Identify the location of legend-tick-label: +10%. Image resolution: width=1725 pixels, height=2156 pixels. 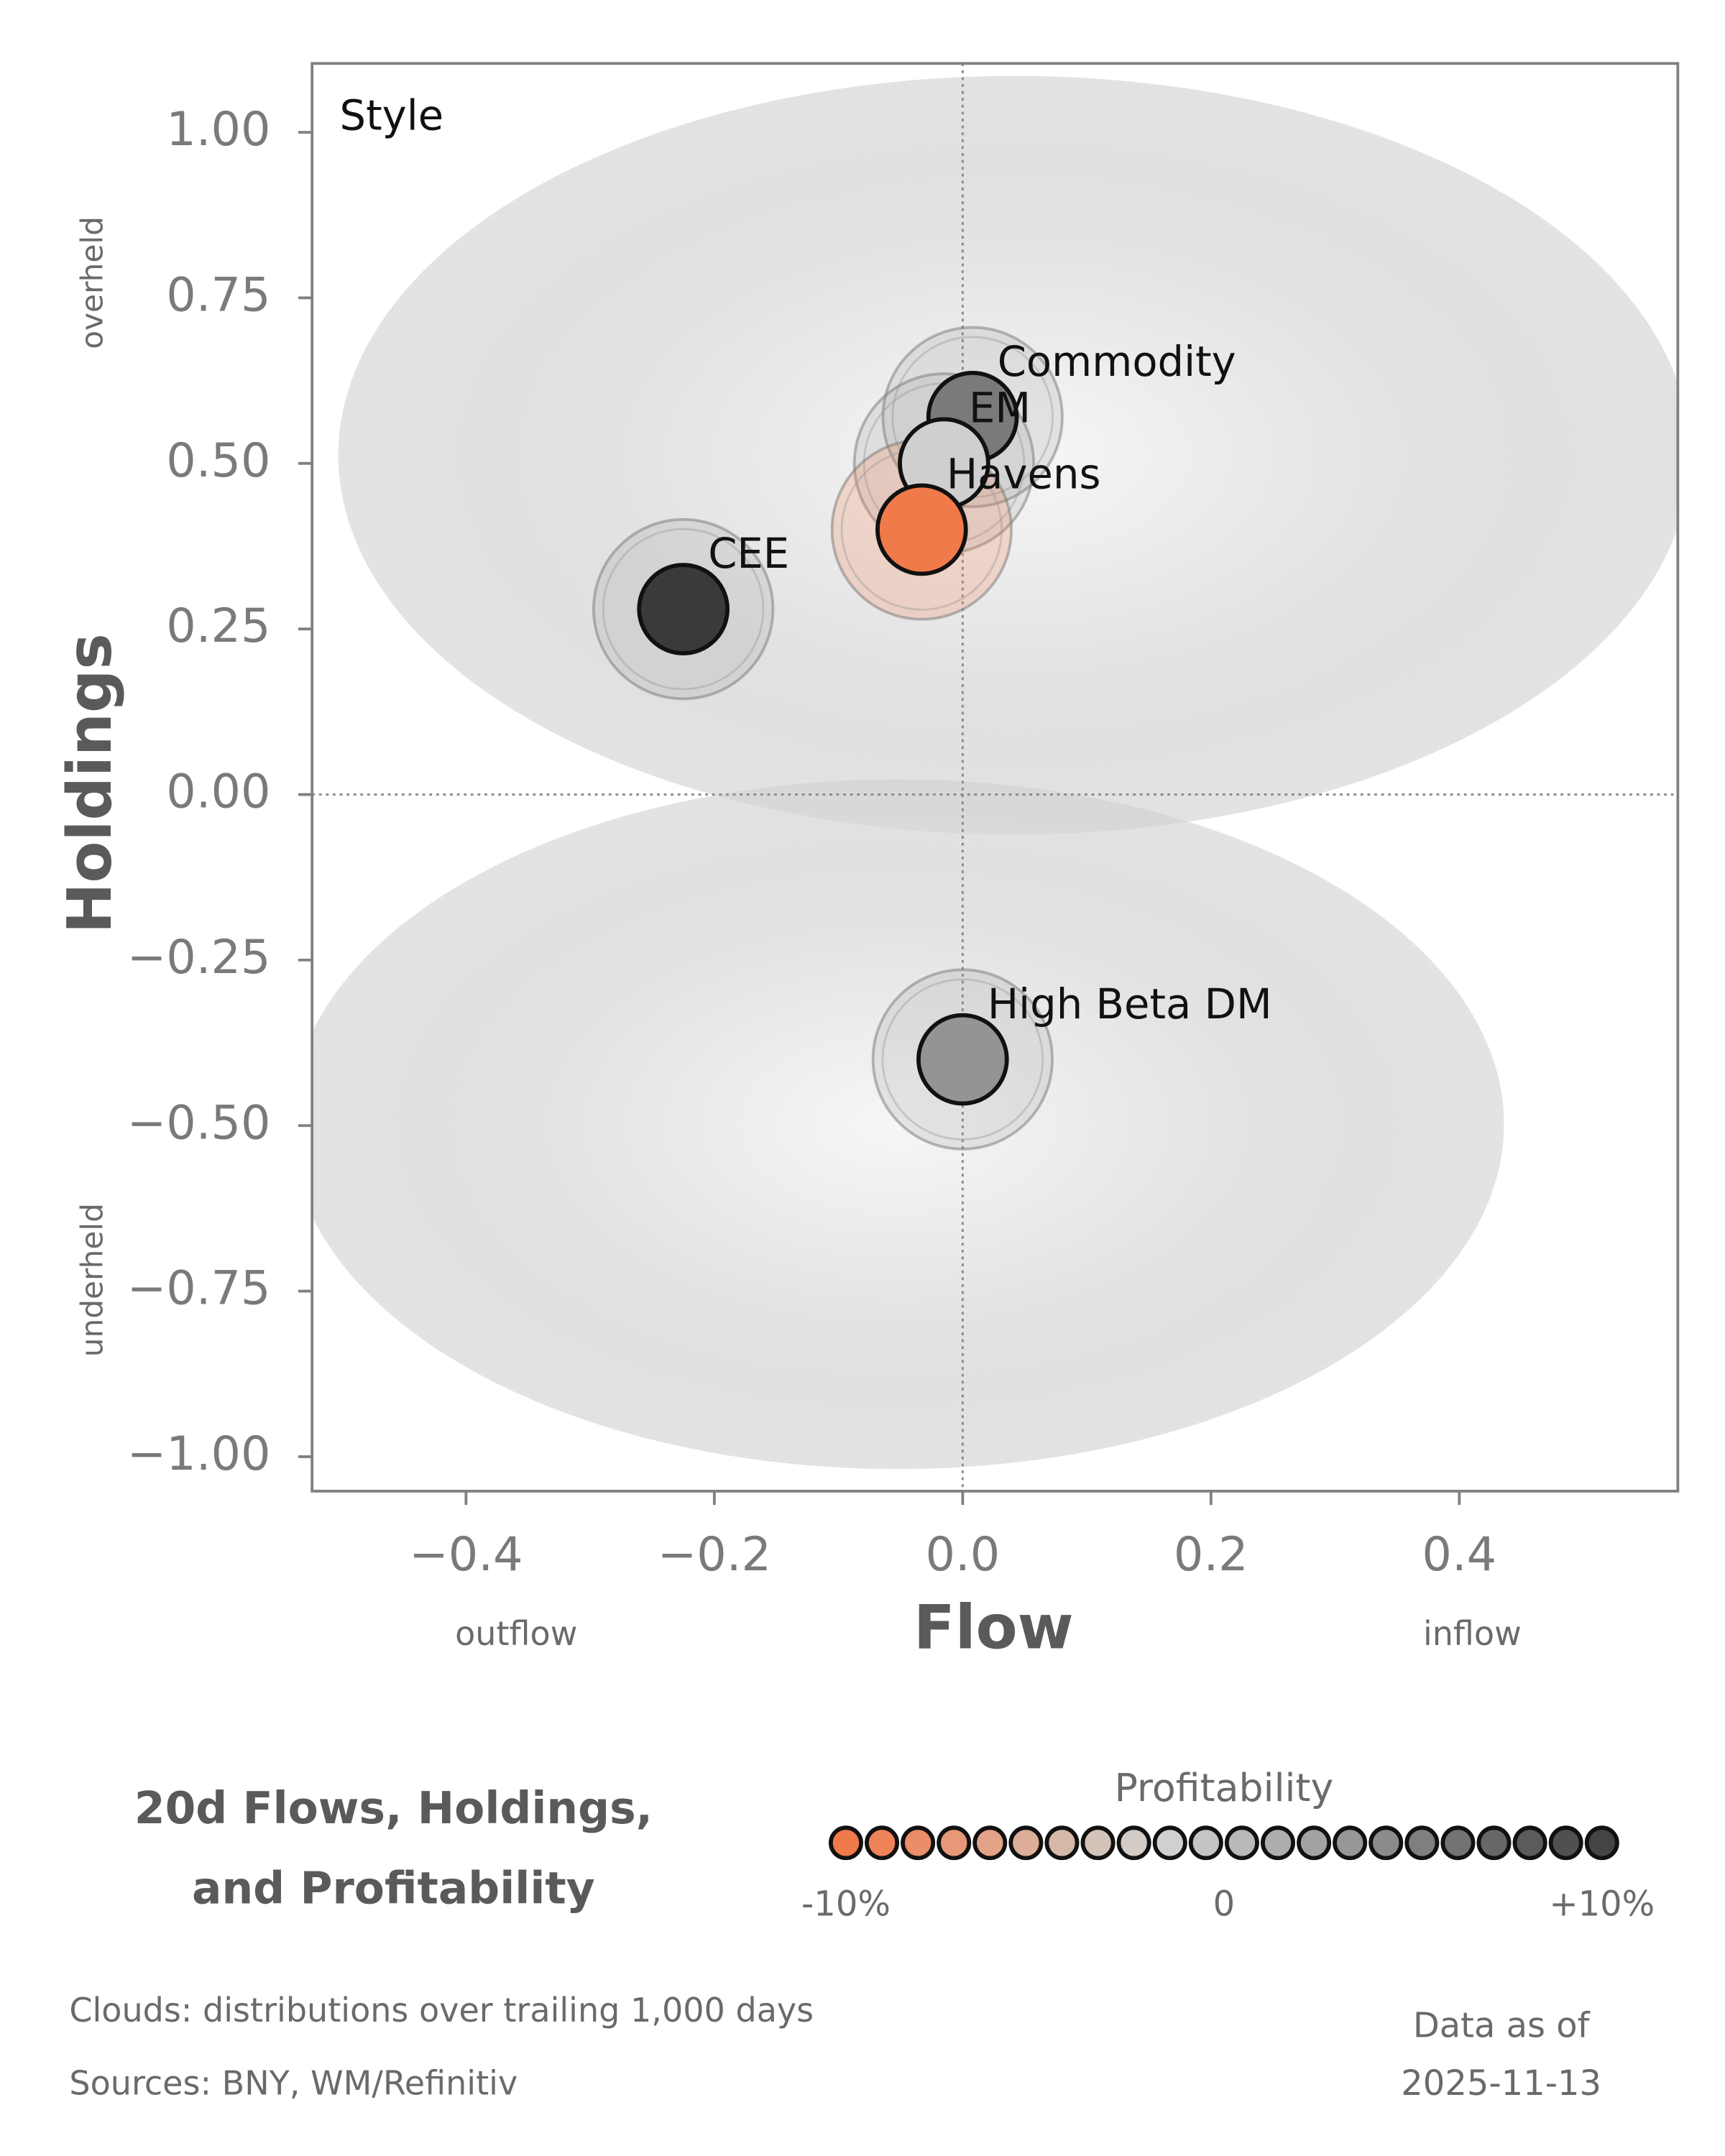
(1602, 1905).